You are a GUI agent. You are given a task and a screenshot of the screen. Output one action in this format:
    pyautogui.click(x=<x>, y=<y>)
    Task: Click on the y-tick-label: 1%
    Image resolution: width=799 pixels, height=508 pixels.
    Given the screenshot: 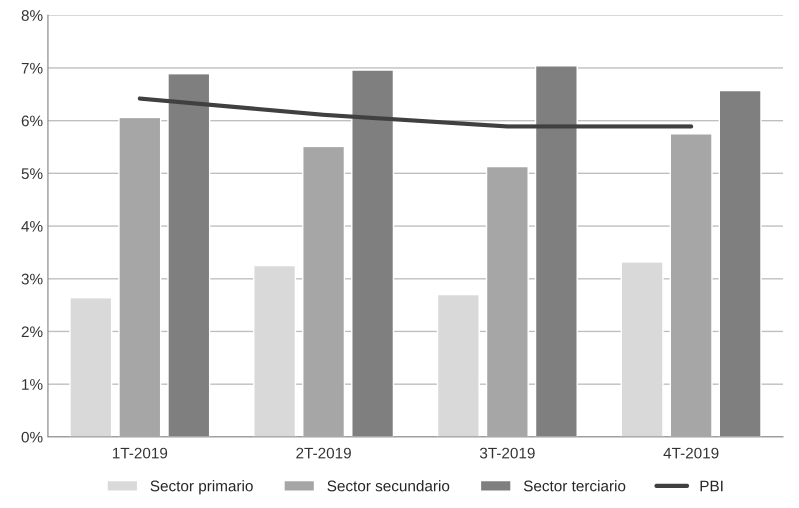 What is the action you would take?
    pyautogui.click(x=32, y=384)
    